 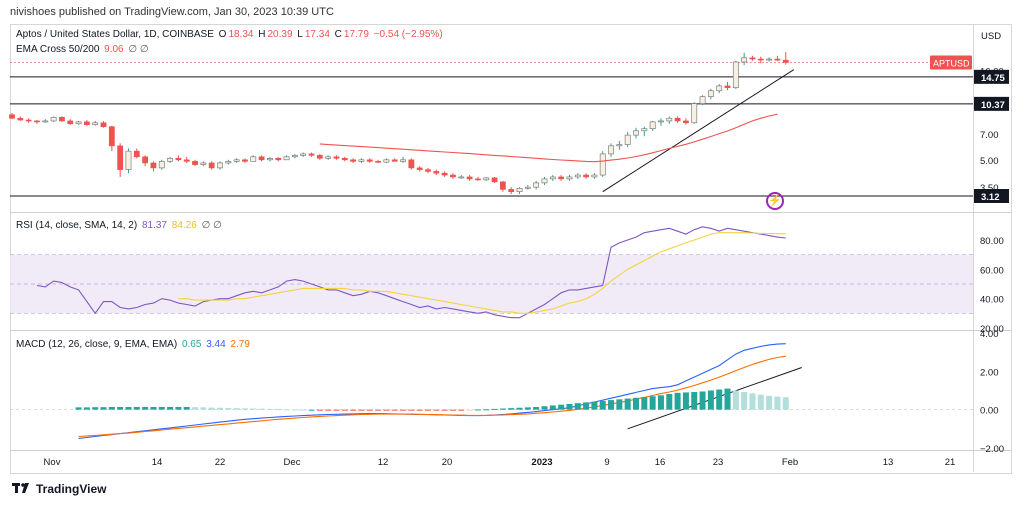 I want to click on time-tick-12: 21, so click(x=950, y=462).